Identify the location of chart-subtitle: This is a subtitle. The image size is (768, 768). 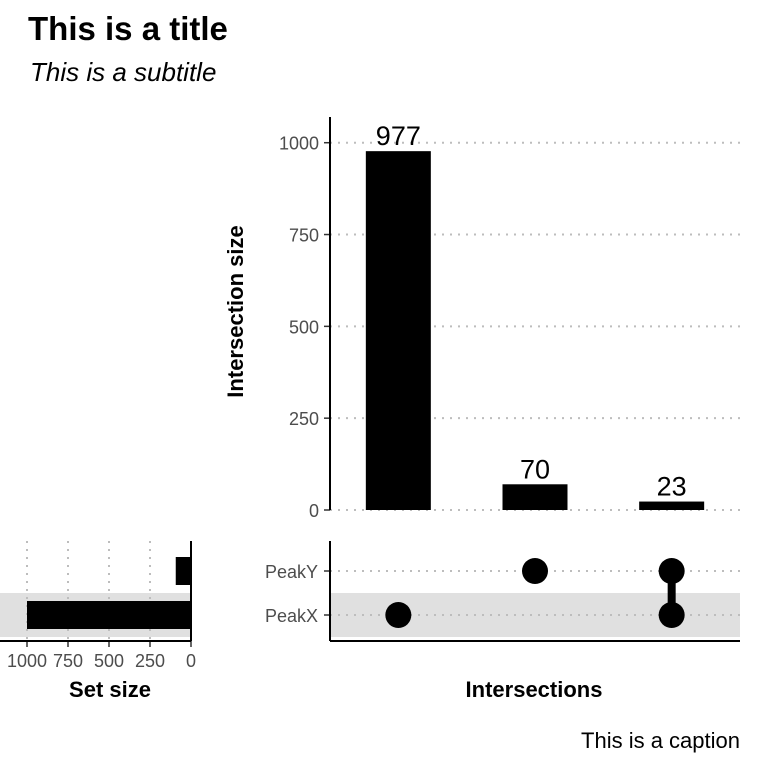
(123, 72).